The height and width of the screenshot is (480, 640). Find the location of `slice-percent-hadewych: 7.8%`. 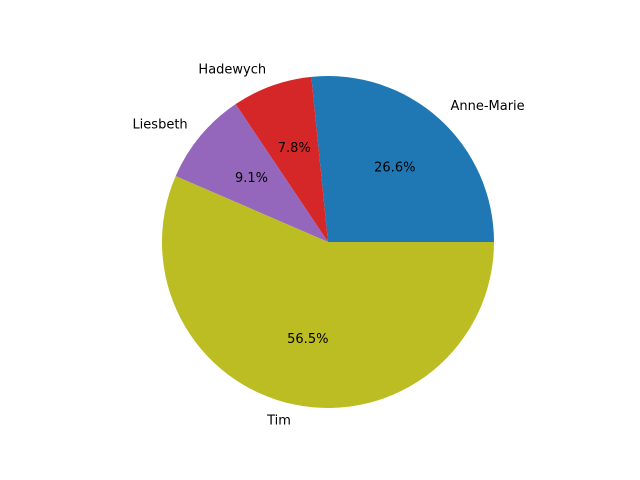

slice-percent-hadewych: 7.8% is located at coordinates (294, 148).